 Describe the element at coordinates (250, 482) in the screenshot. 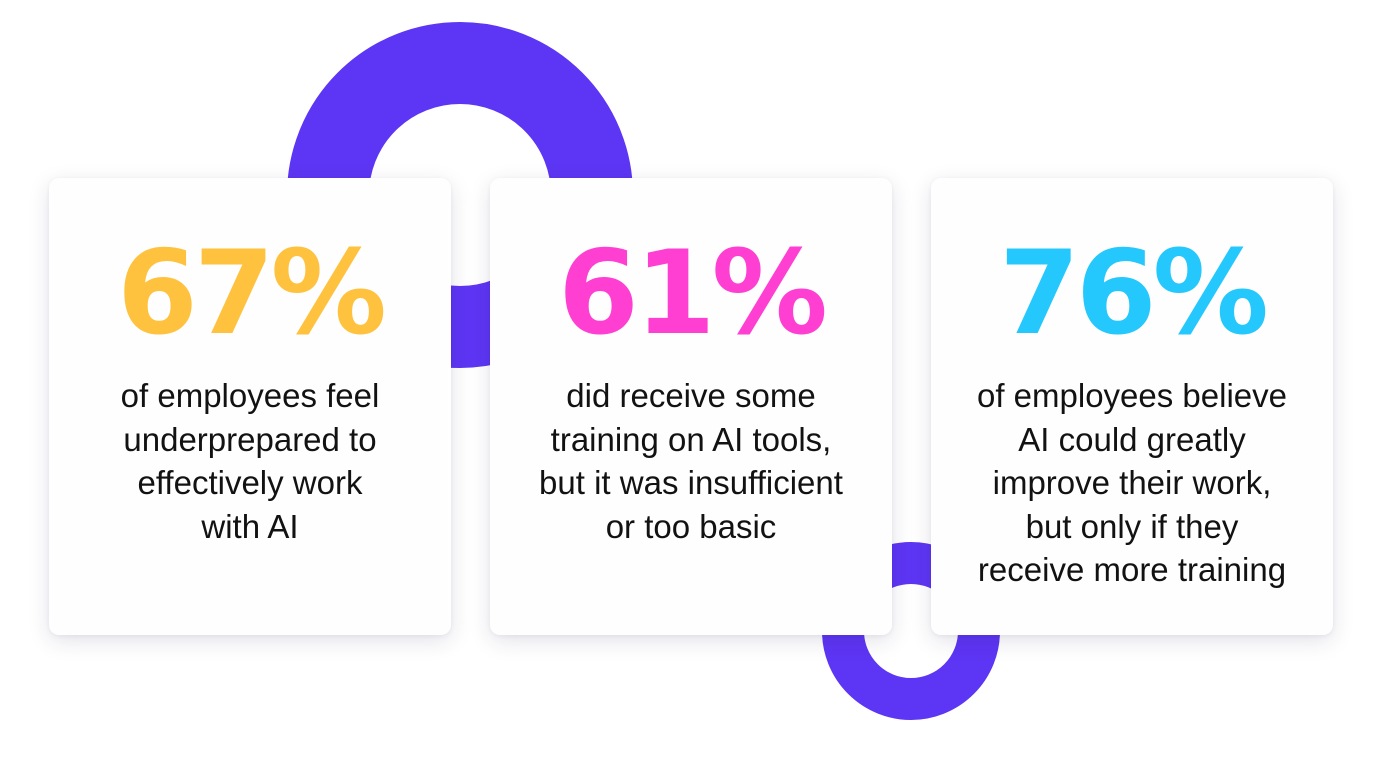

I see `description-line: effectively work` at that location.